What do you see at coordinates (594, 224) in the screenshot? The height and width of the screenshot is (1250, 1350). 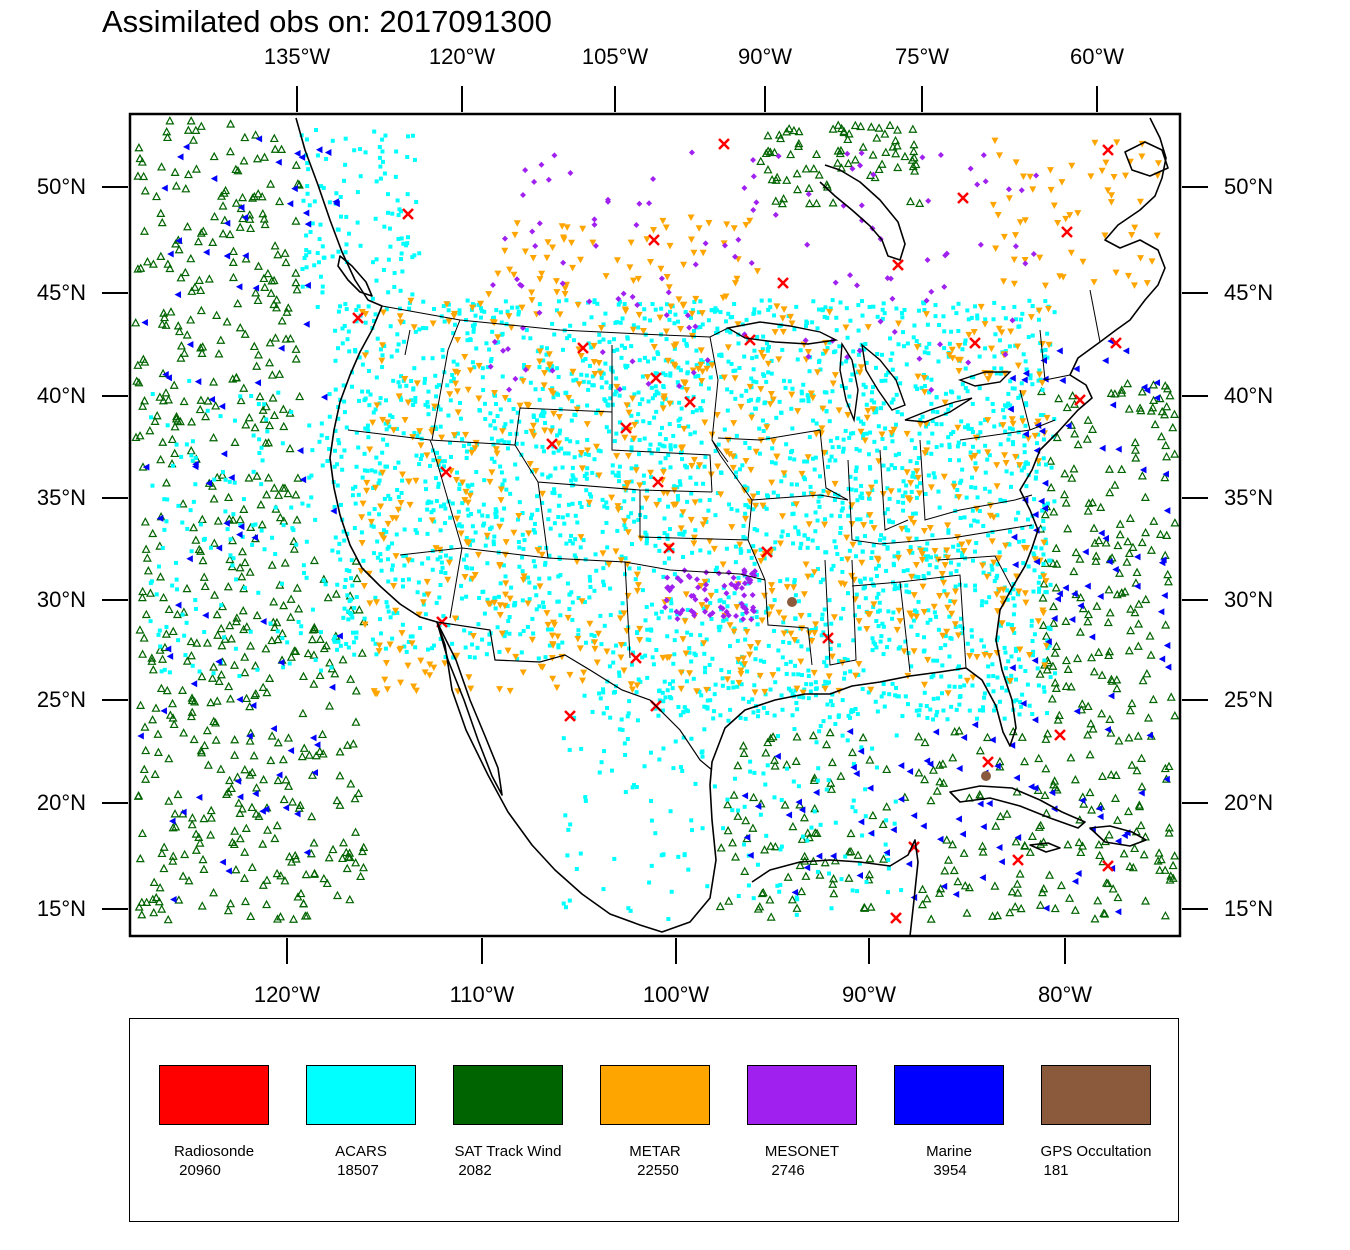 I see `mesonet-marker` at bounding box center [594, 224].